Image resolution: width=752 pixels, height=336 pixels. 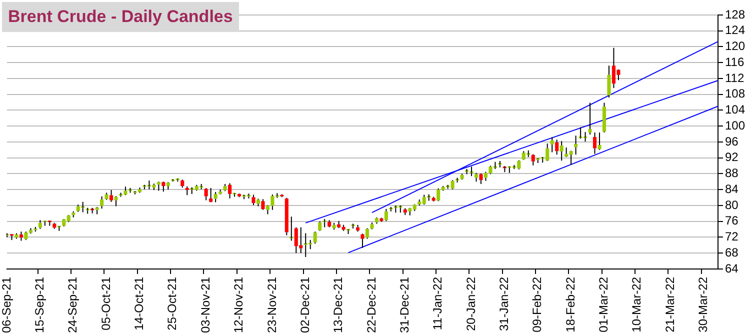 I want to click on x-tick-label: 23-Nov-21, so click(x=271, y=304).